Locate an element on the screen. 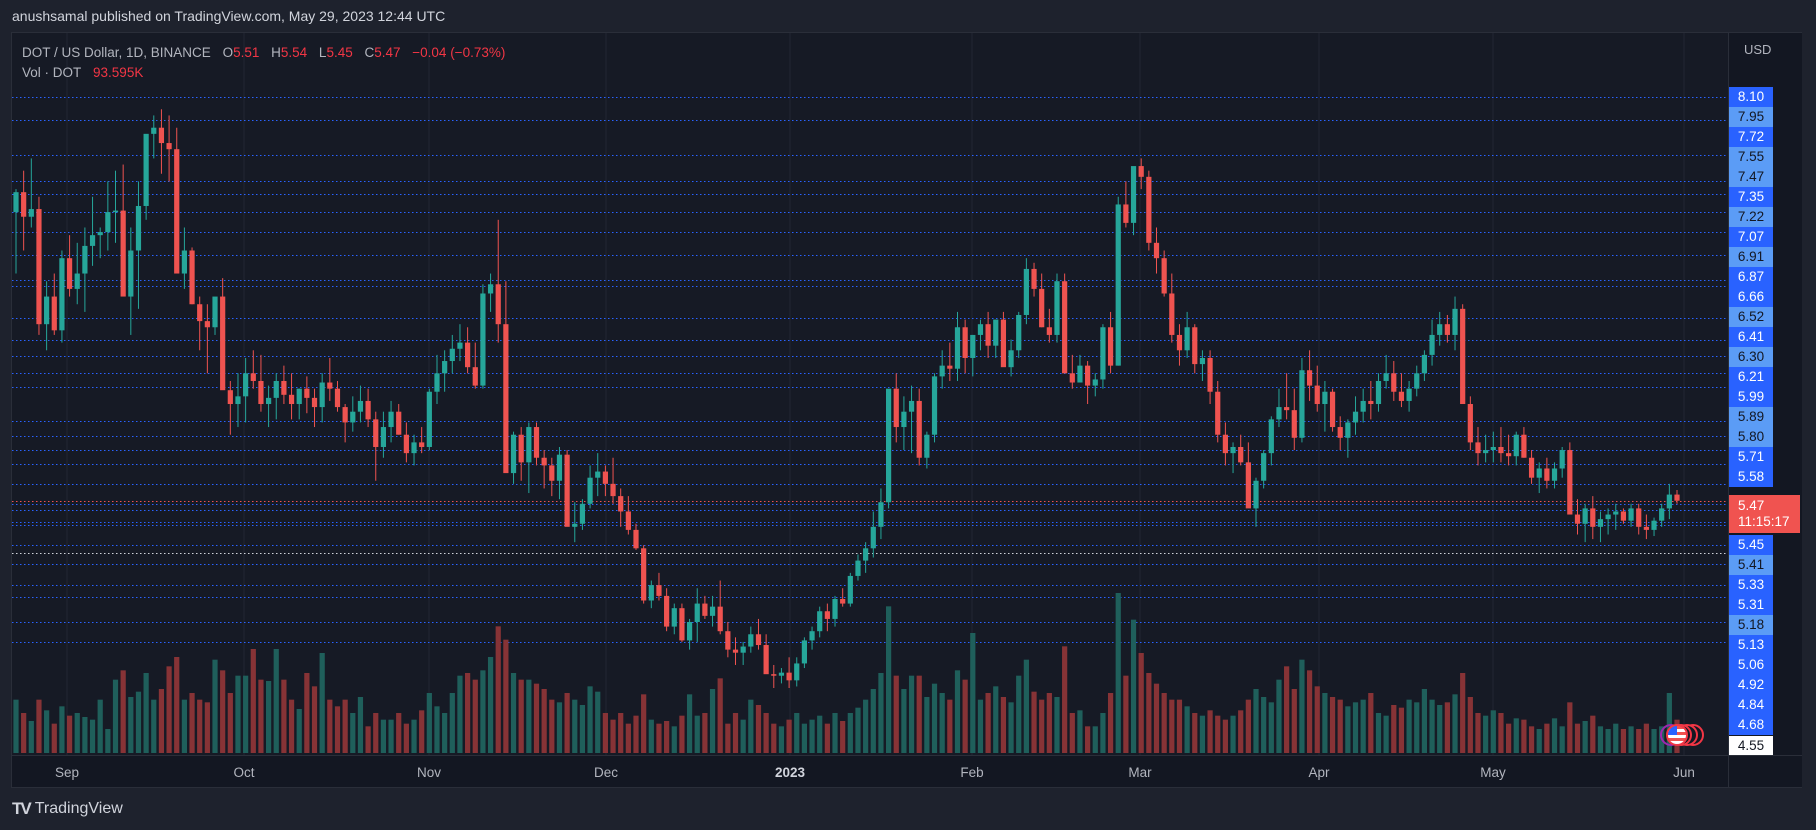  price-level-label: 6.21 is located at coordinates (1751, 377).